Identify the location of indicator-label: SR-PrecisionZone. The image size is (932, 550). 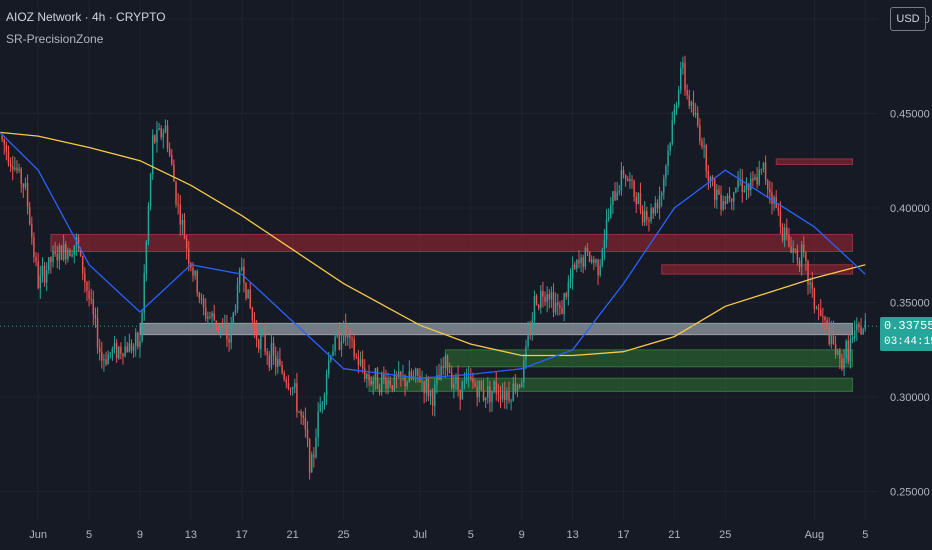
(55, 39).